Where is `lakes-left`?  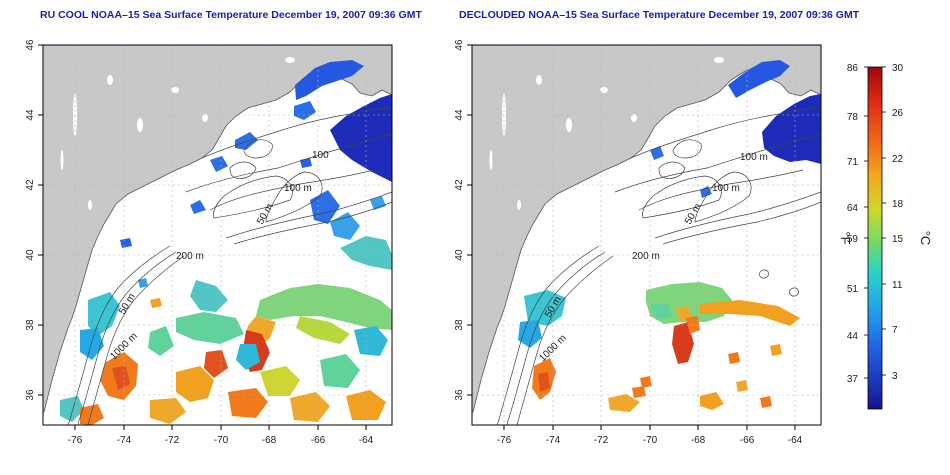 lakes-left is located at coordinates (177, 133).